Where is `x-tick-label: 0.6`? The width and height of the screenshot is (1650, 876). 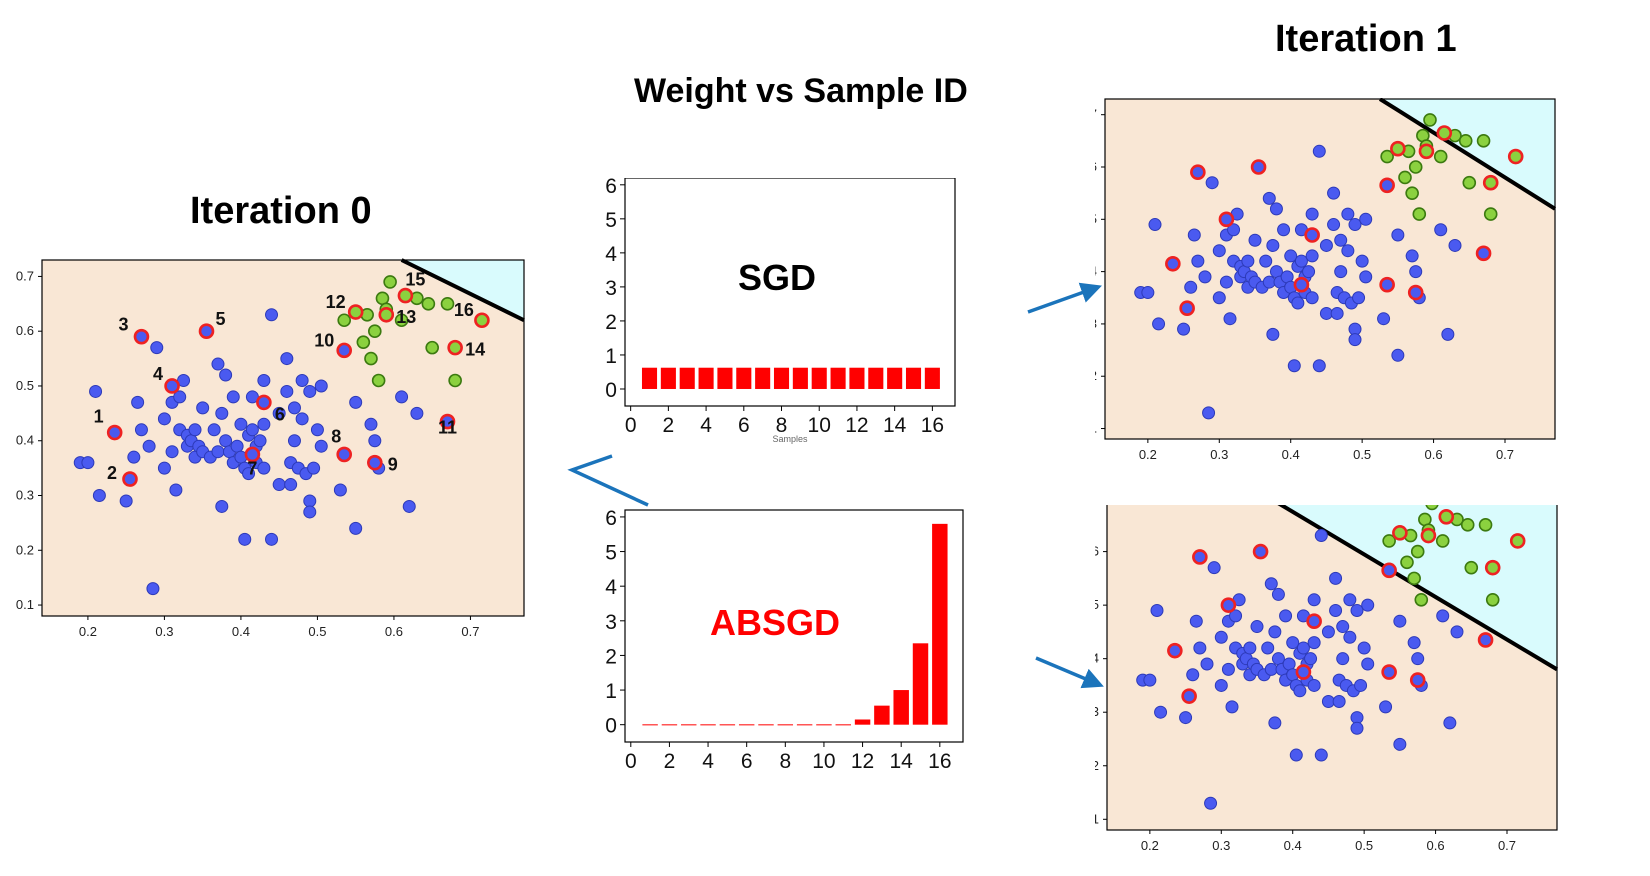
x-tick-label: 0.6 is located at coordinates (1434, 454).